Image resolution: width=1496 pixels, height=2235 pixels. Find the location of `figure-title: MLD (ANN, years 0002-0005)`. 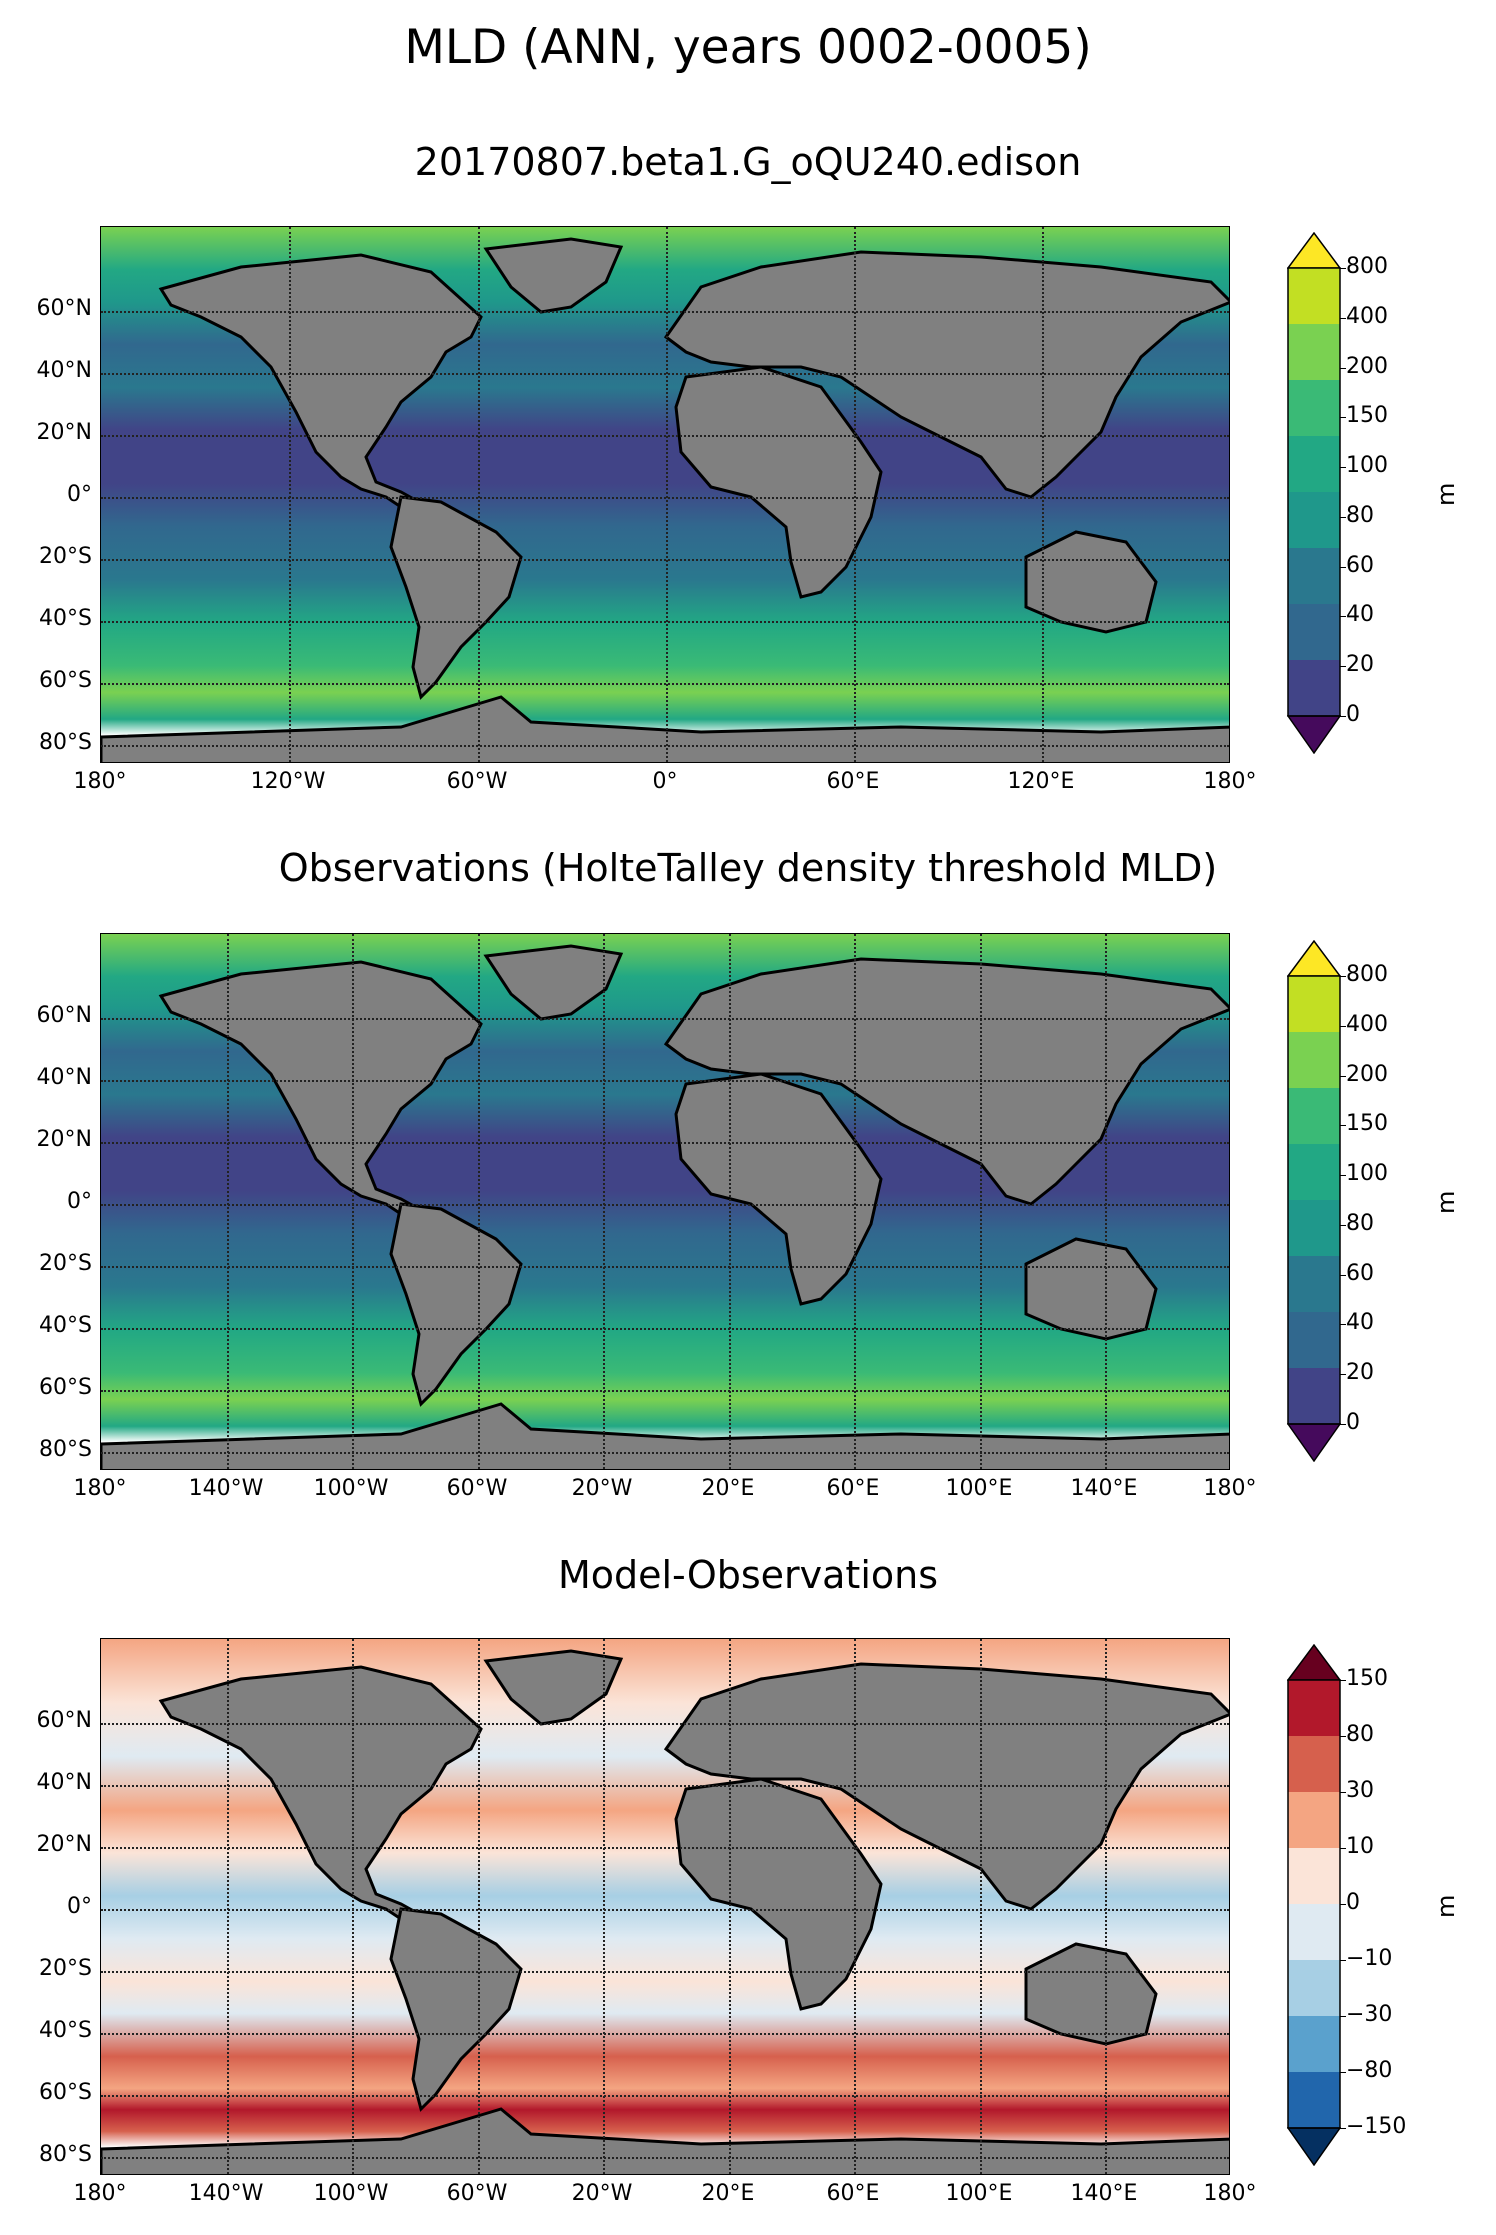

figure-title: MLD (ANN, years 0002-0005) is located at coordinates (748, 47).